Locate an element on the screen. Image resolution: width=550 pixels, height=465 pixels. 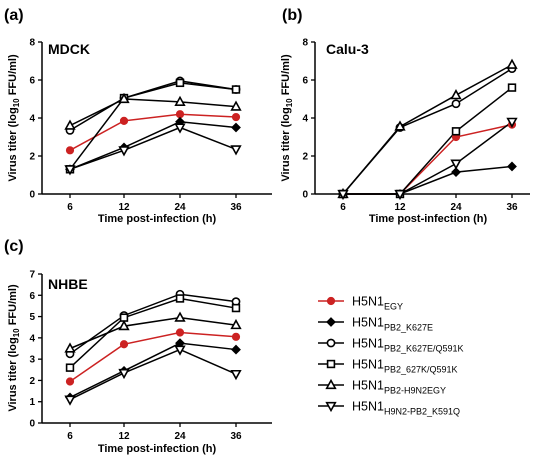
y-tick-label: 7 is located at coordinates (32, 275).